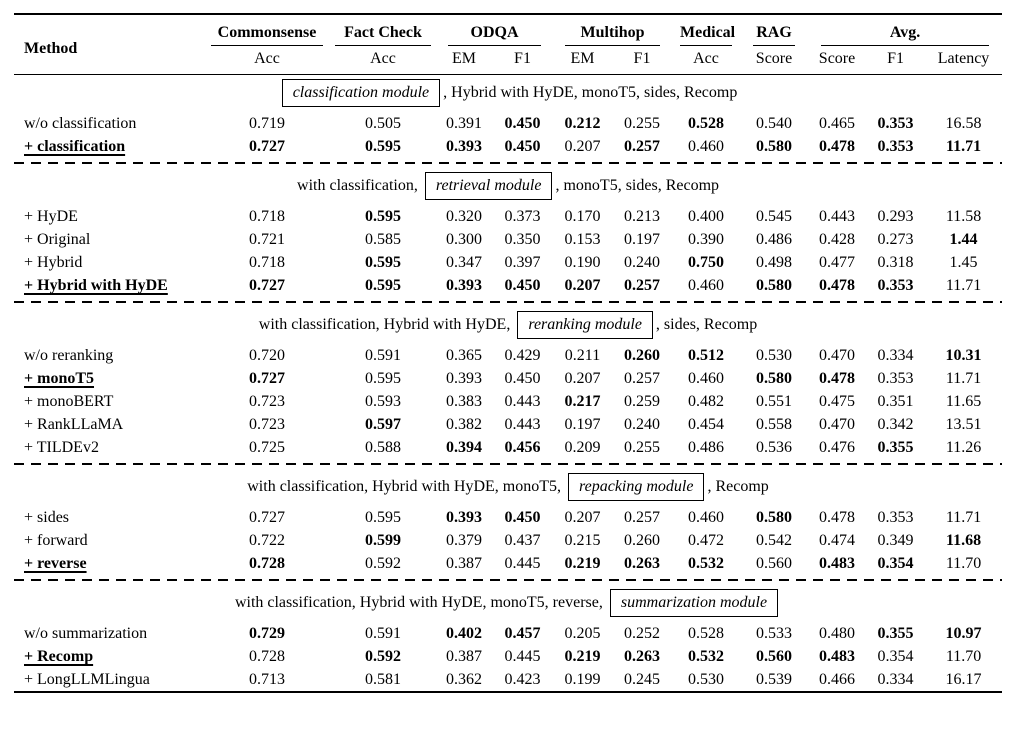  Describe the element at coordinates (582, 447) in the screenshot. I see `value-cell: 0.209` at that location.